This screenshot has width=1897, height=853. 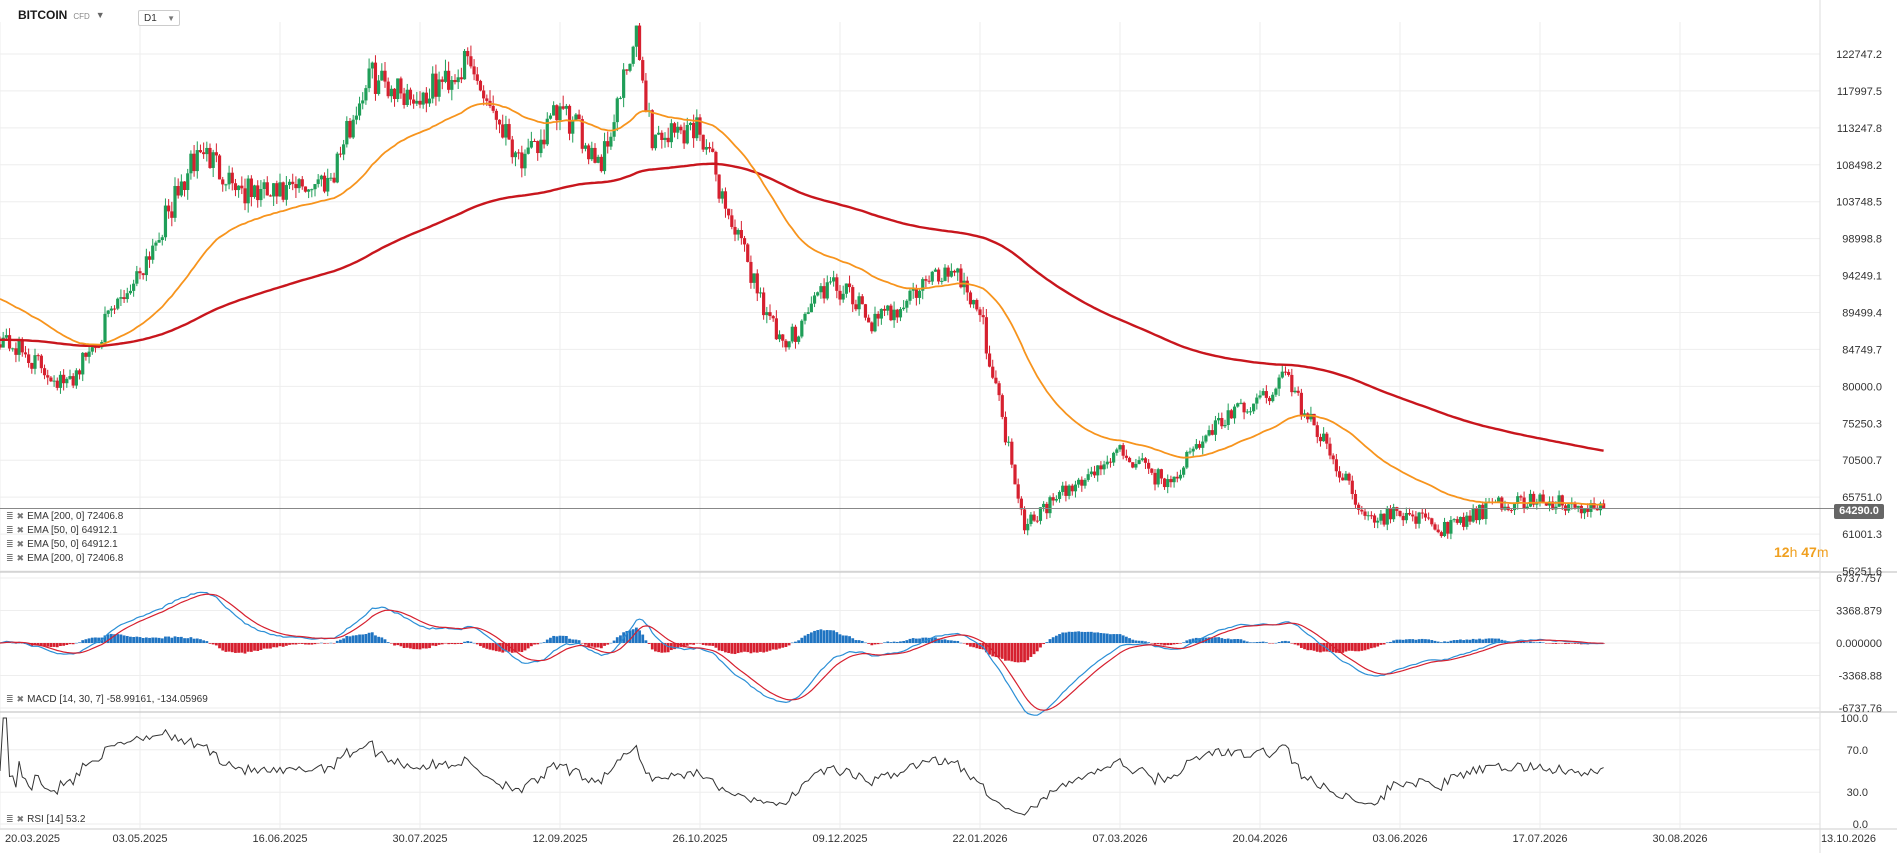 What do you see at coordinates (62, 544) in the screenshot?
I see `legend-ema-3: ≣ ✖ EMA [50, 0] 64912.1` at bounding box center [62, 544].